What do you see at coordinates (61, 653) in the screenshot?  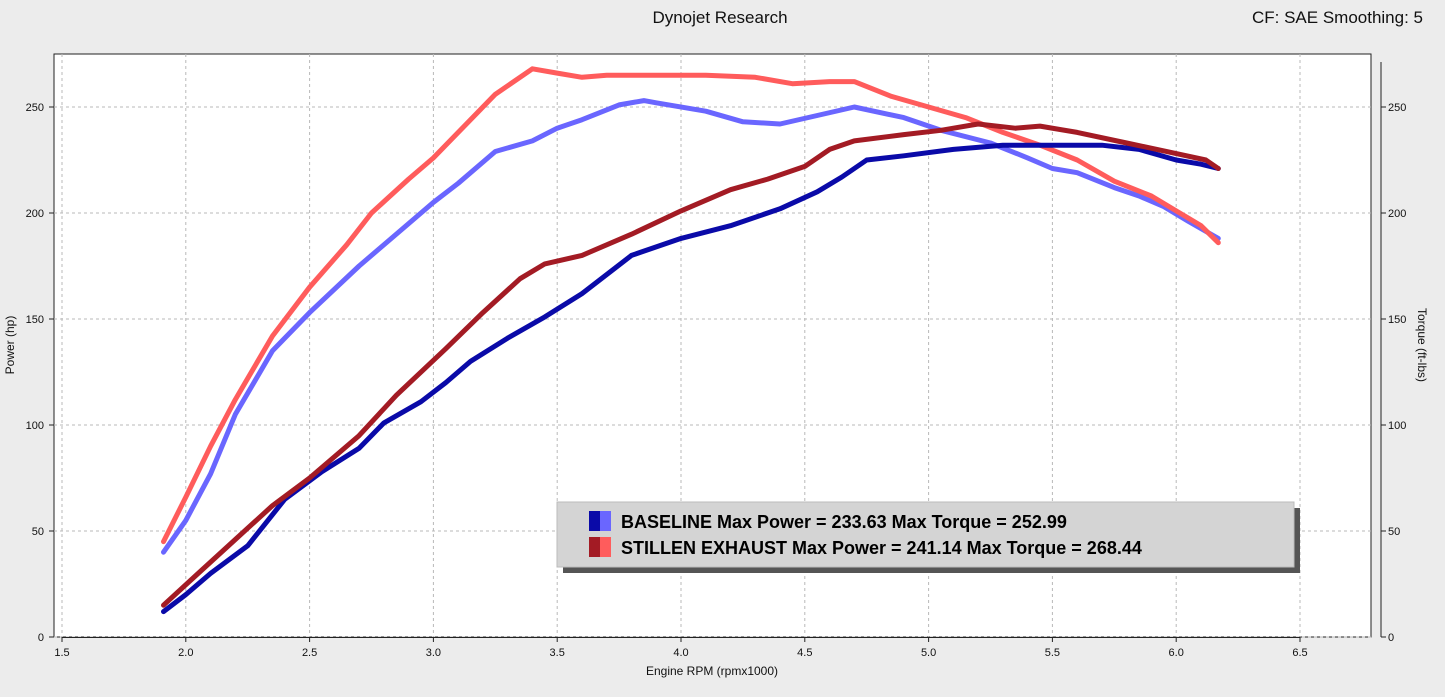 I see `x-tick-label: 1.5` at bounding box center [61, 653].